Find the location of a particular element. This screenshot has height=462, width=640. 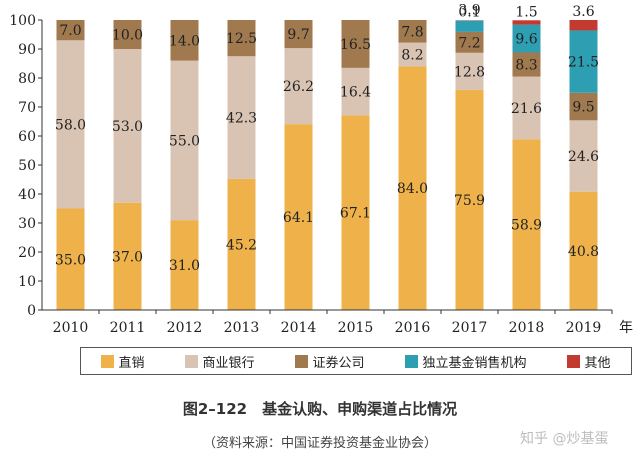

x-tick-label: 2019 is located at coordinates (584, 328).